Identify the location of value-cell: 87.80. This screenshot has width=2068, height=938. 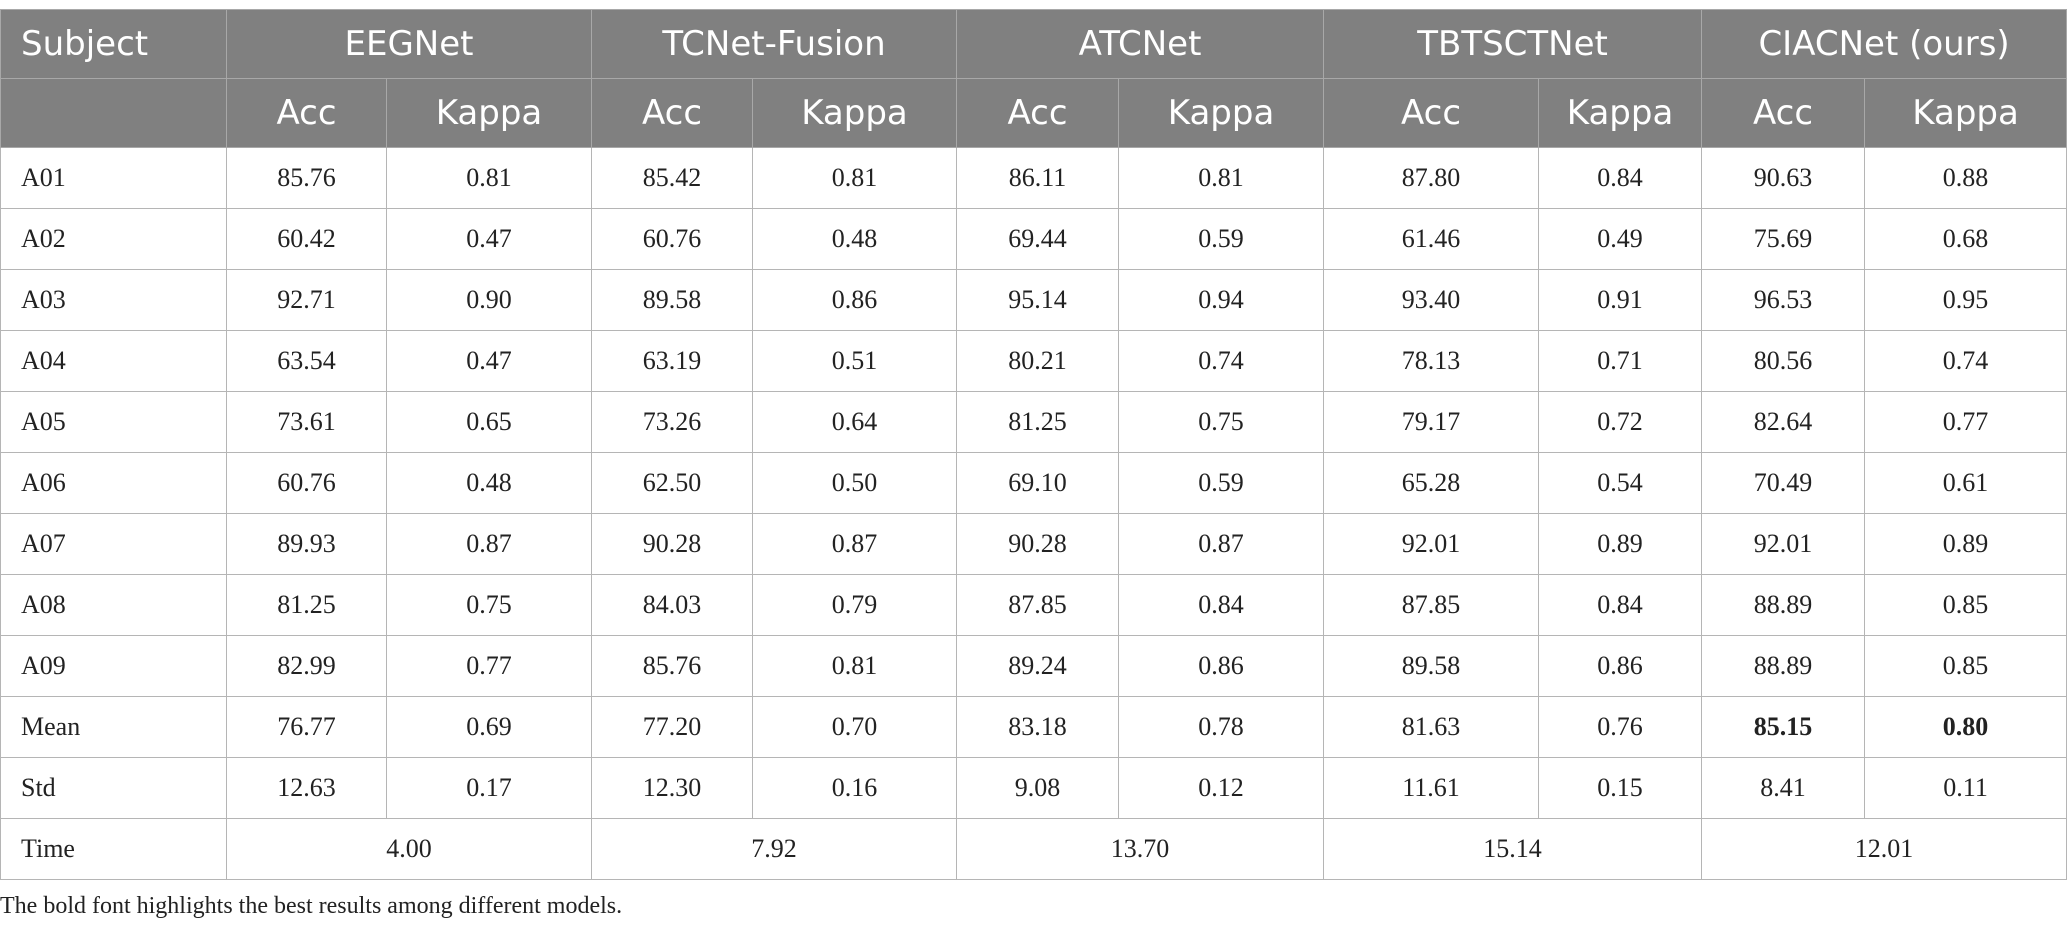
(1431, 178).